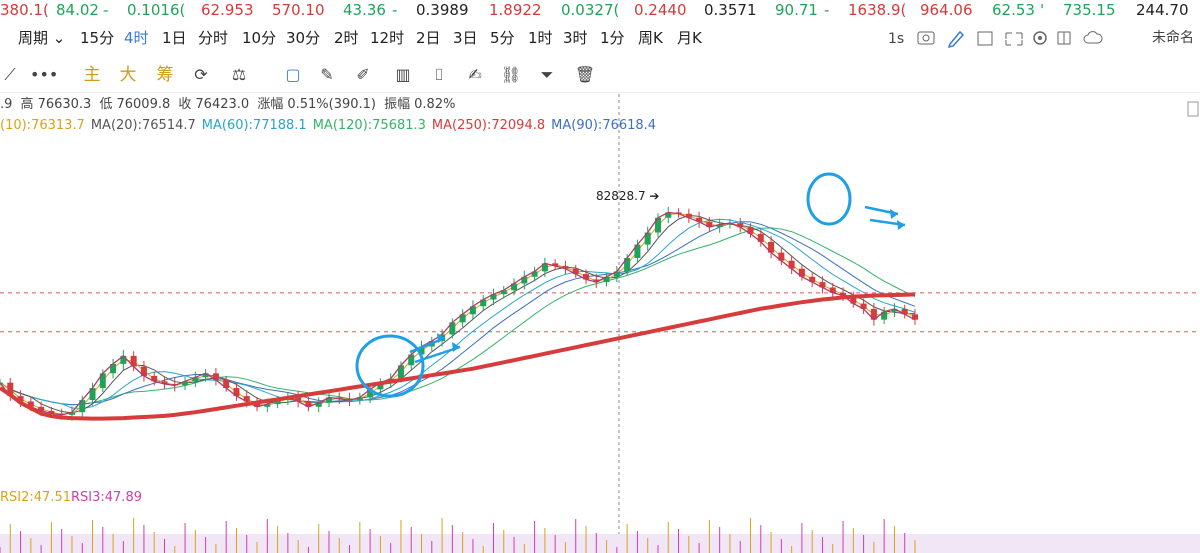  I want to click on ticker-value: ', so click(1042, 10).